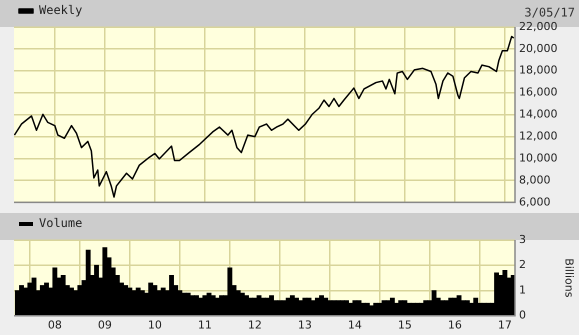 This screenshot has height=335, width=579. Describe the element at coordinates (522, 239) in the screenshot. I see `y-tick-label: 3` at that location.